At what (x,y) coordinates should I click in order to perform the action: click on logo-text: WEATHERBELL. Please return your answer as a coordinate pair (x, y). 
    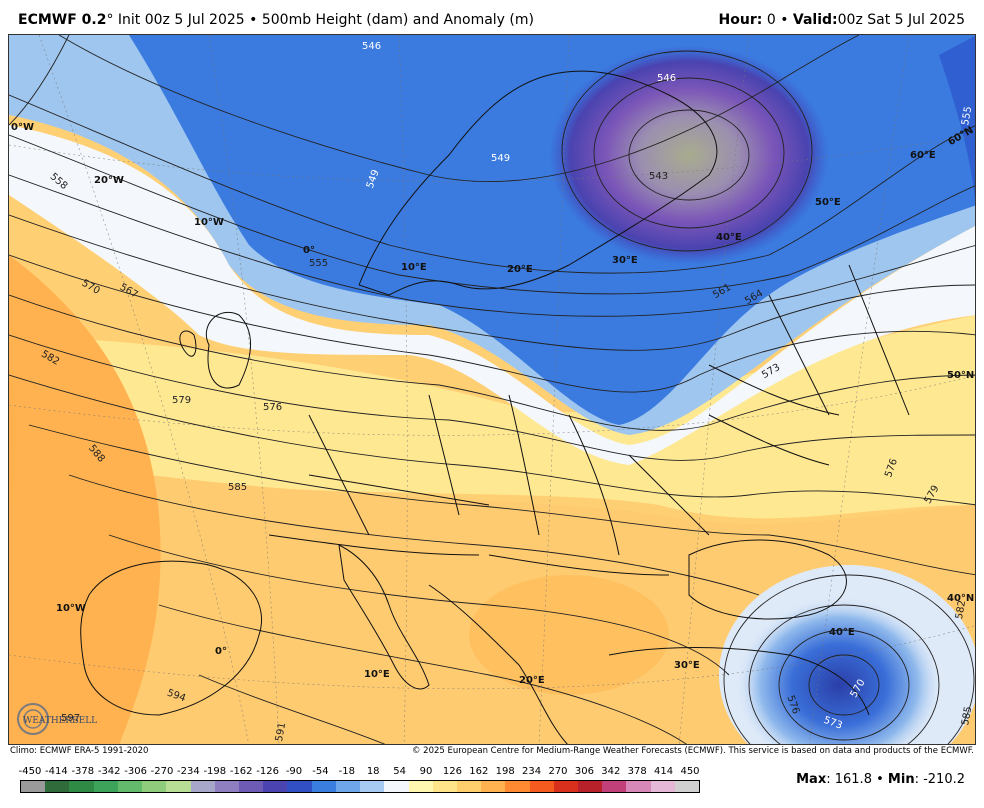
    Looking at the image, I should click on (60, 721).